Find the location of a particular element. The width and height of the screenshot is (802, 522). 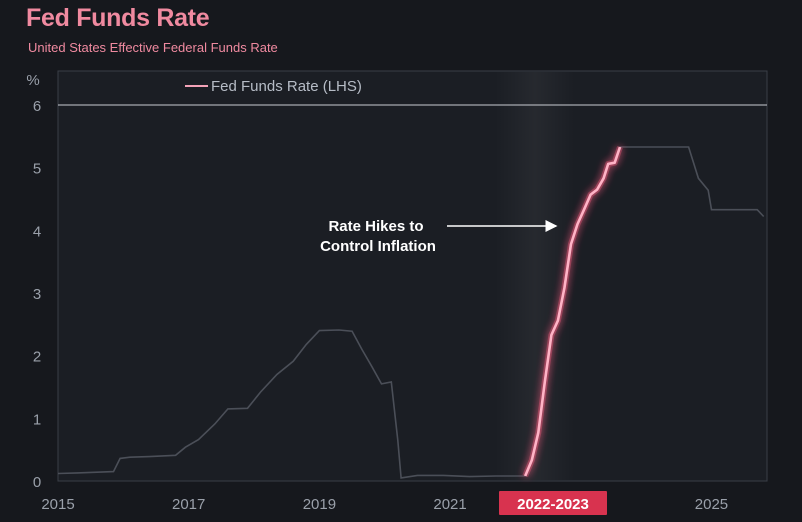

highlight-tick-background is located at coordinates (553, 503).